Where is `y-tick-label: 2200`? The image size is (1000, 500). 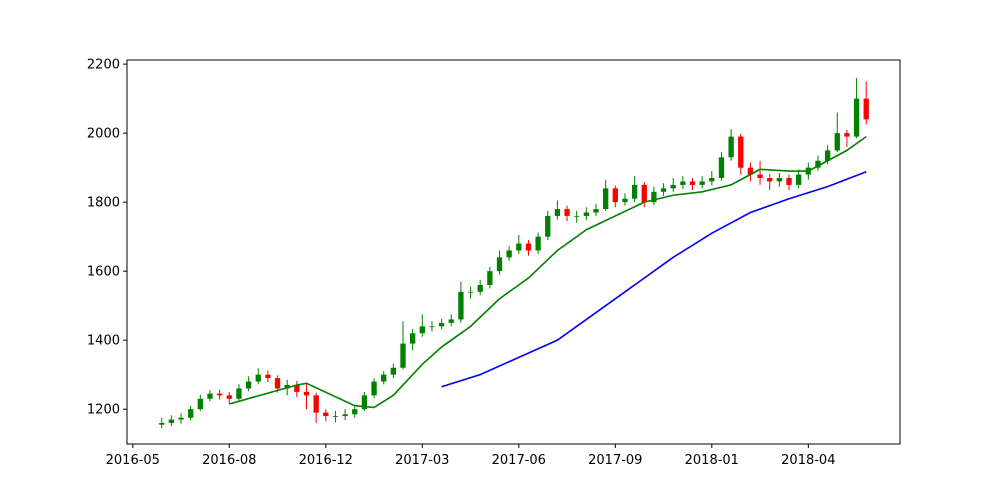 y-tick-label: 2200 is located at coordinates (103, 65).